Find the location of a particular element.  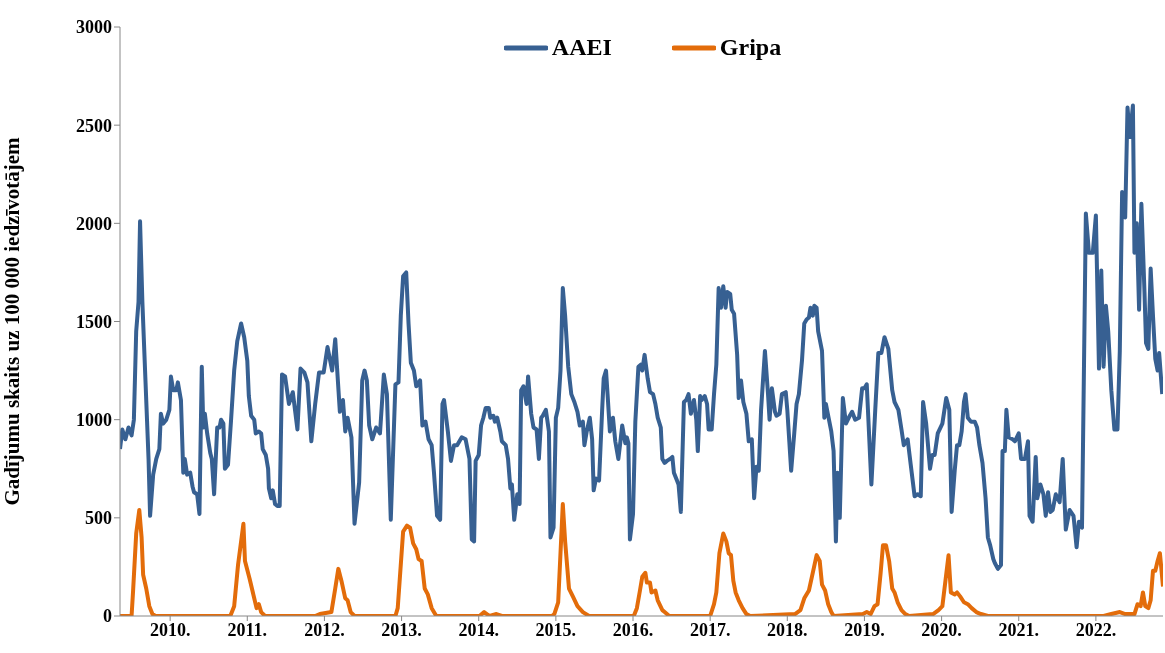

x-tick-label: 2016. is located at coordinates (633, 629).